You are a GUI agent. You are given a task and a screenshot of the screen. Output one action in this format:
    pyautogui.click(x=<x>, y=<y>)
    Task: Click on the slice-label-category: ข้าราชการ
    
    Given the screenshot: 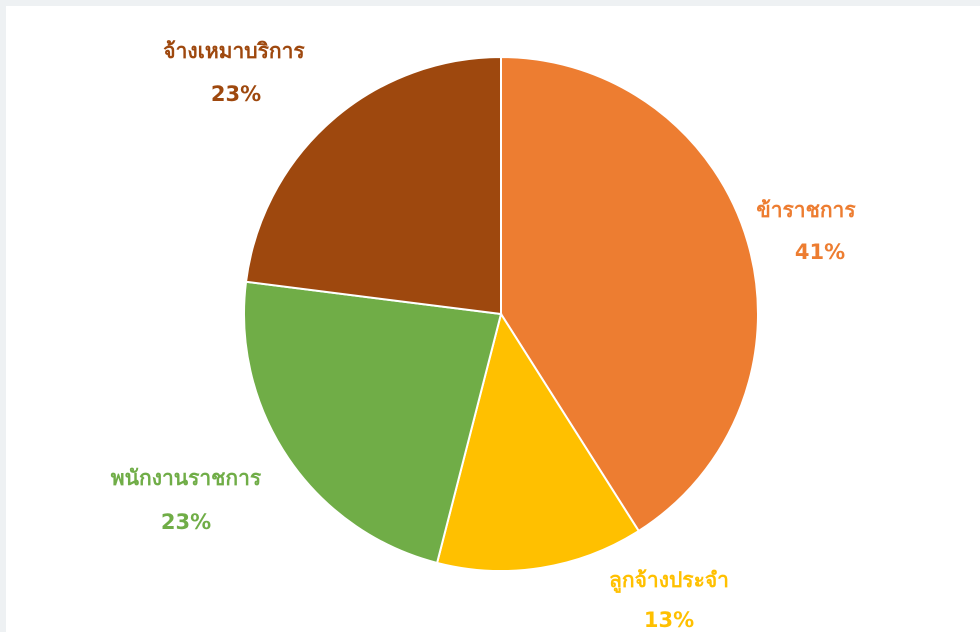 What is the action you would take?
    pyautogui.click(x=806, y=210)
    